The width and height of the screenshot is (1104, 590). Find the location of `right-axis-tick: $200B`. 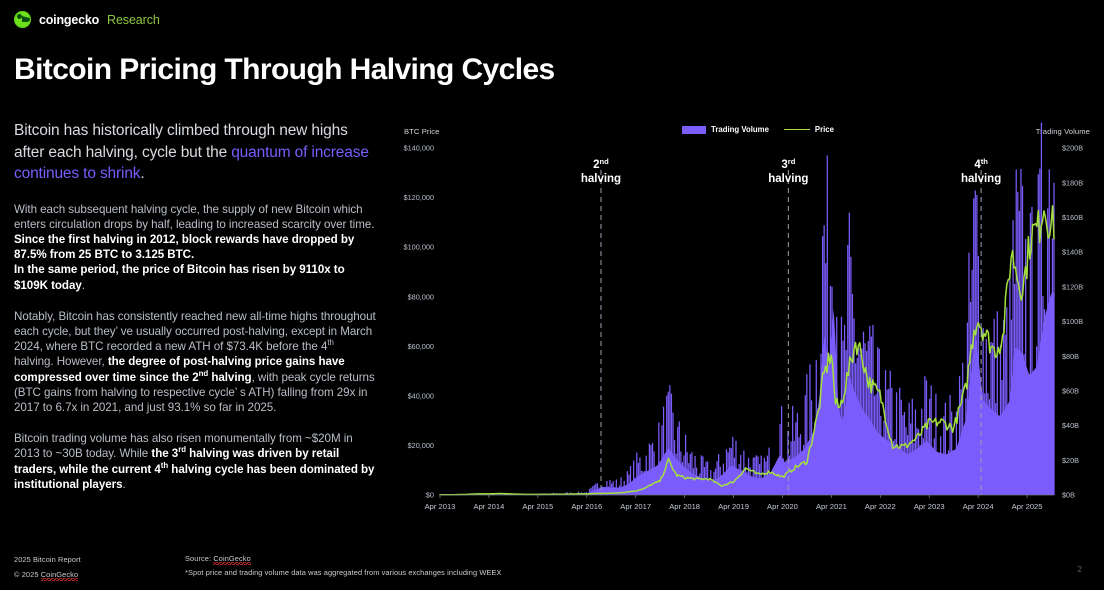

right-axis-tick: $200B is located at coordinates (1072, 148).